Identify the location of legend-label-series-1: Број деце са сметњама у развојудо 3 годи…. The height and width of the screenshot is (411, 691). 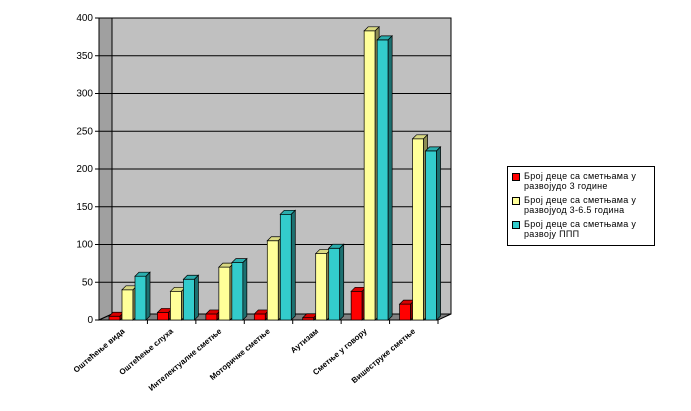
(580, 181).